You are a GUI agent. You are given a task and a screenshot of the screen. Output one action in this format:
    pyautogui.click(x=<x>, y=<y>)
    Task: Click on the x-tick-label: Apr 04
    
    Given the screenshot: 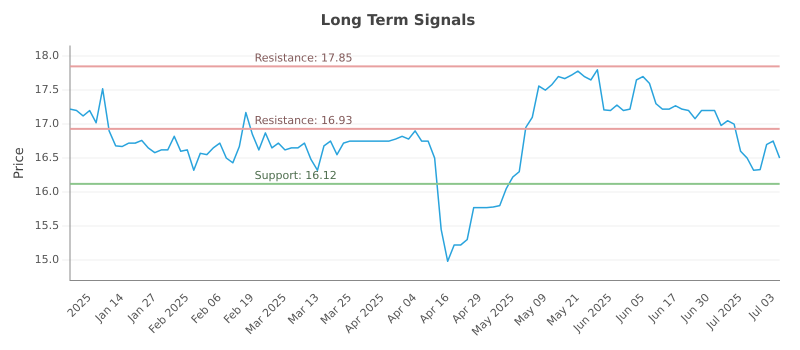 What is the action you would take?
    pyautogui.click(x=402, y=308)
    